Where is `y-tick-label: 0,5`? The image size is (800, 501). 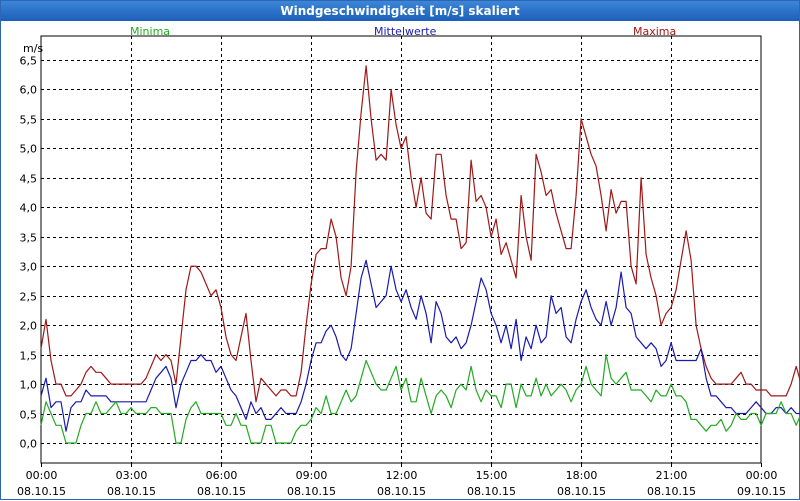 y-tick-label: 0,5 is located at coordinates (29, 415).